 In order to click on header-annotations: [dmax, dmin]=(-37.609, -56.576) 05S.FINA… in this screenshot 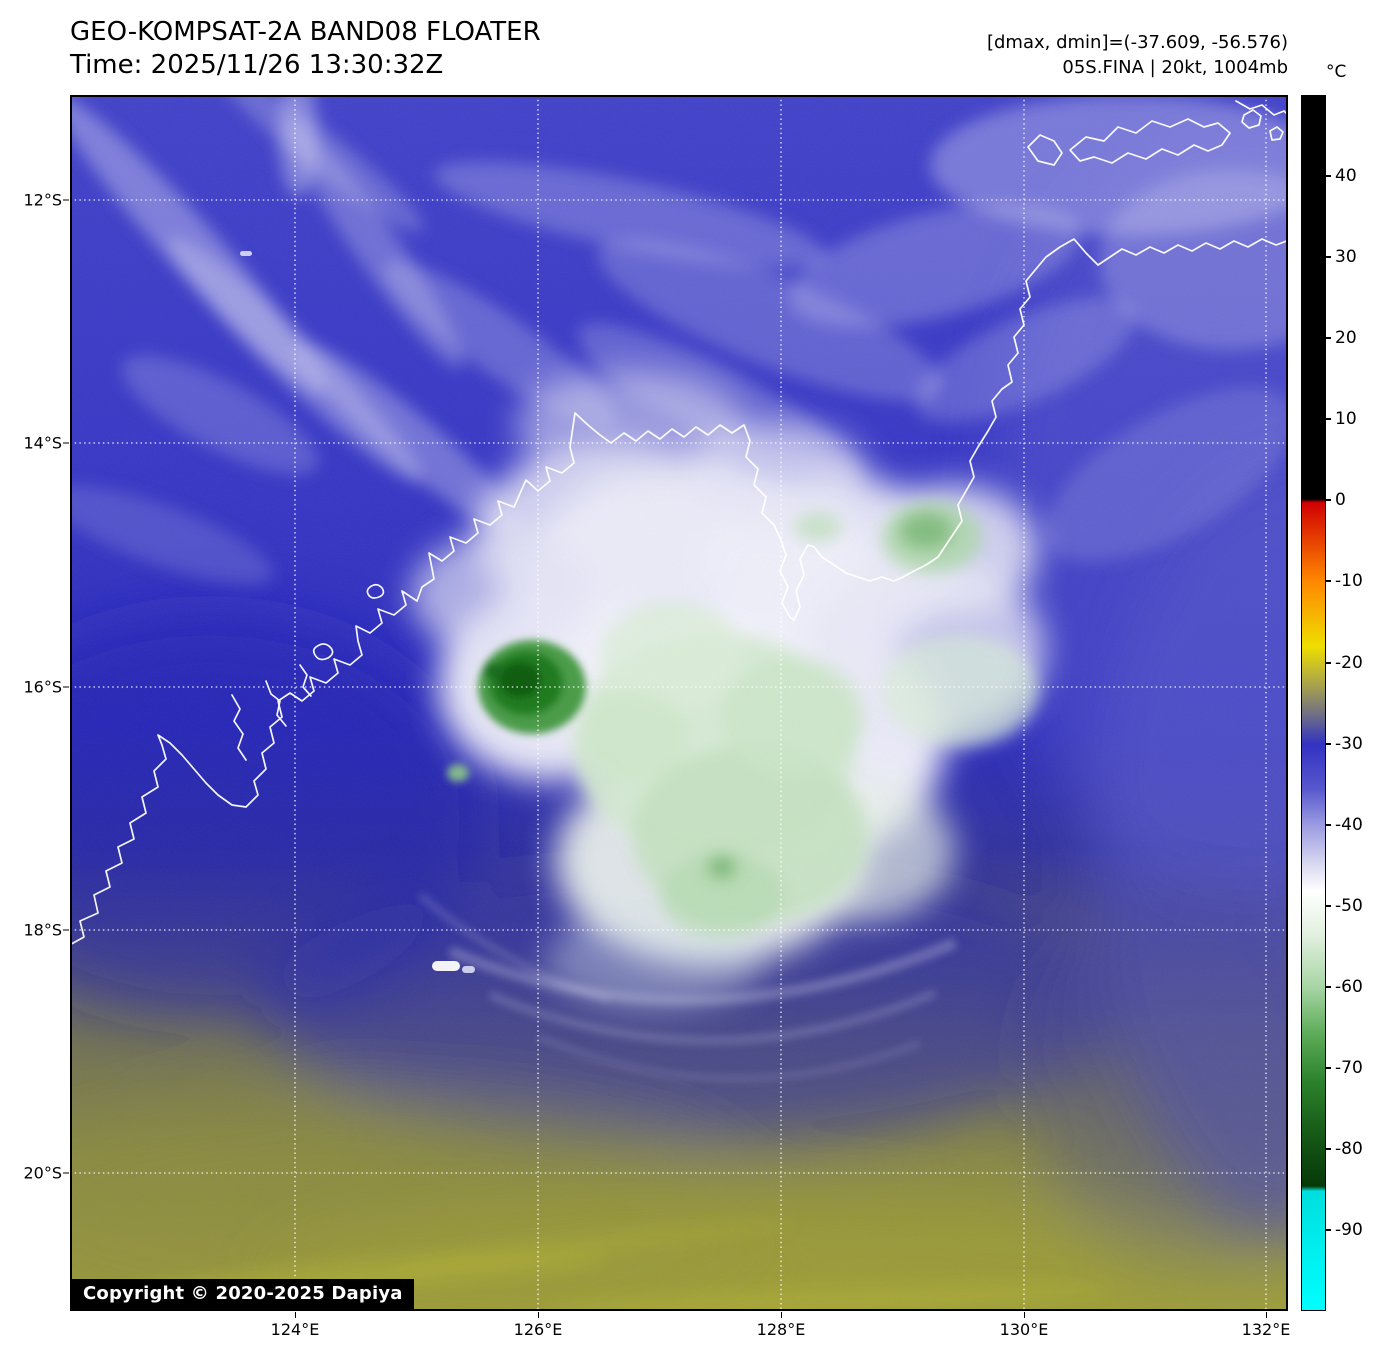, I will do `click(1137, 55)`.